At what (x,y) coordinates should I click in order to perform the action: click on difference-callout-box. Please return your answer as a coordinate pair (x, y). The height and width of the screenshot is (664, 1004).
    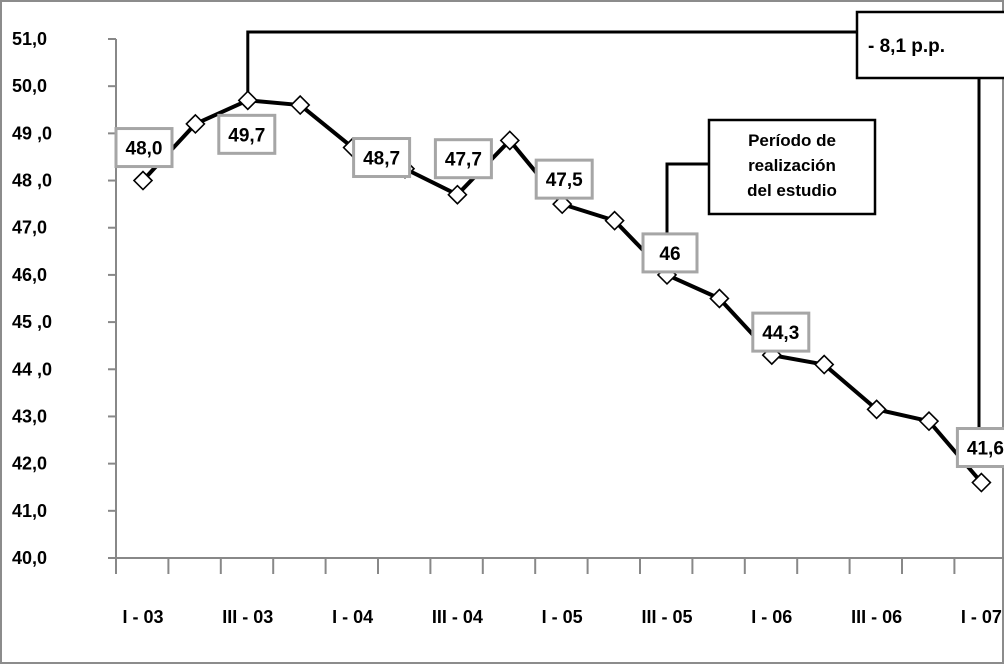
    Looking at the image, I should click on (929, 45).